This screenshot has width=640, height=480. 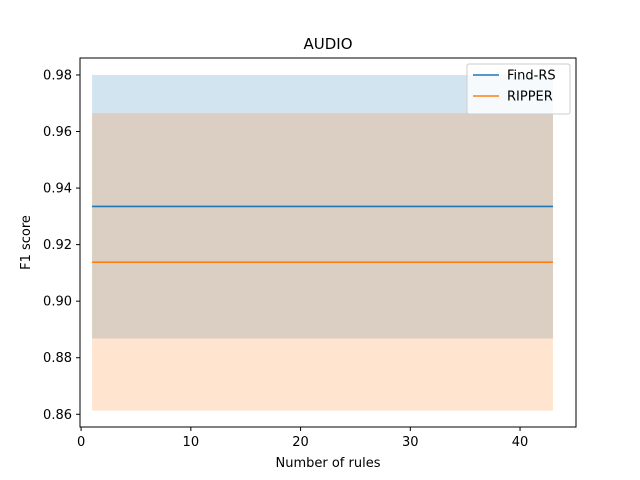 I want to click on legend: Find-RS RIPPER, so click(x=518, y=89).